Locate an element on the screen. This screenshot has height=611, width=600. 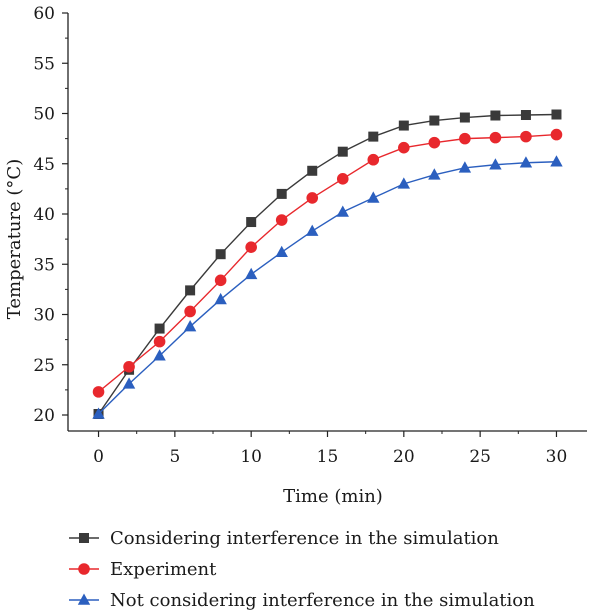
x-tick-label: 10 is located at coordinates (251, 457).